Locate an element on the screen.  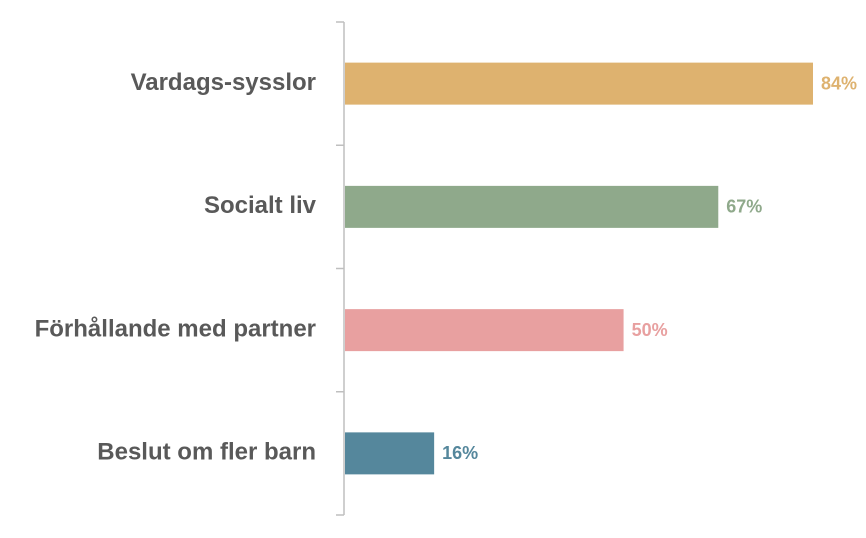
category-label: Beslut om fler barn is located at coordinates (206, 452).